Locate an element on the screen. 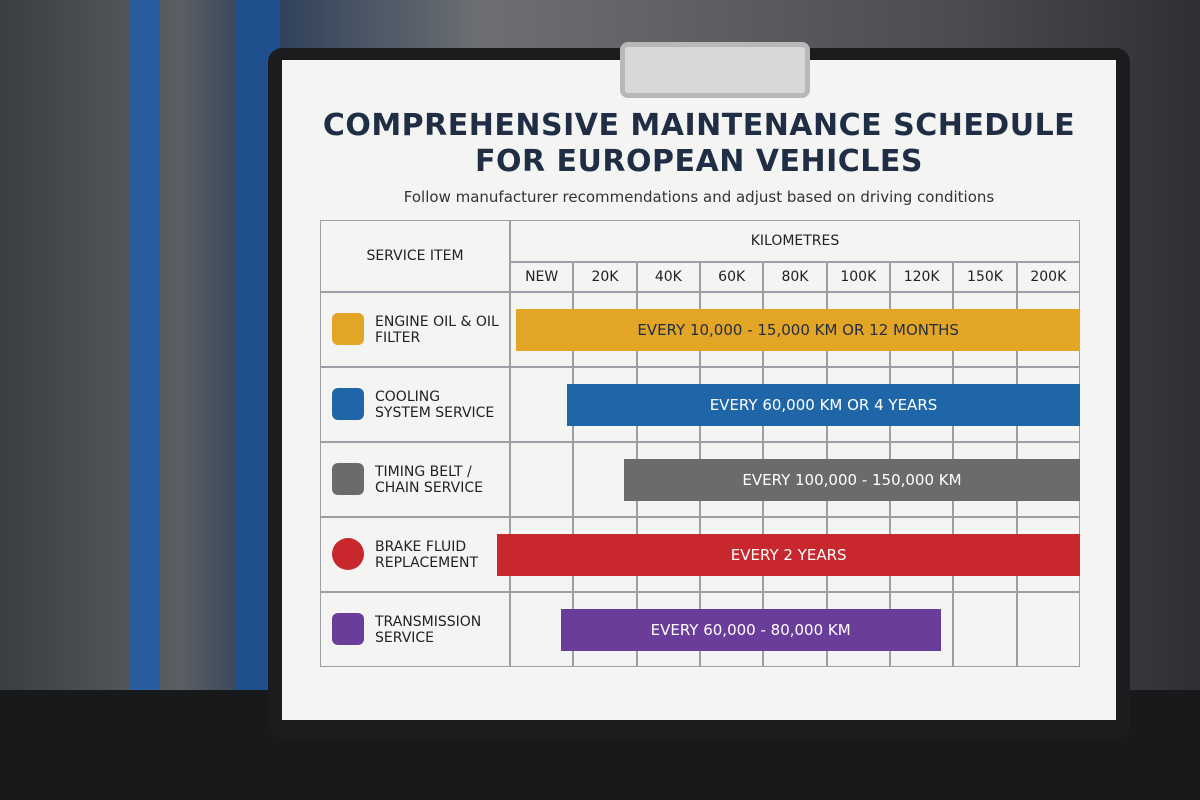 The height and width of the screenshot is (800, 1200). column-header: 120K is located at coordinates (922, 277).